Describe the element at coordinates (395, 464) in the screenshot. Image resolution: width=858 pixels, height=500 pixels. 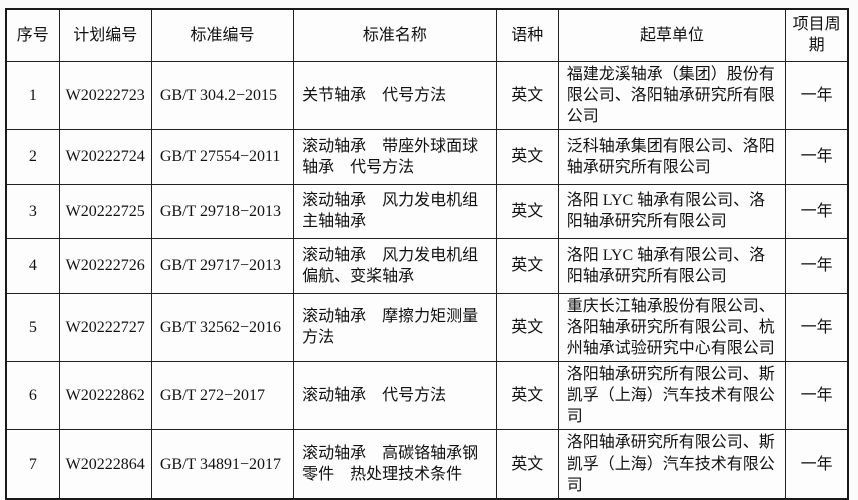
I see `cell-standard-name: 滚动轴承 高碳铬轴承钢零件 热处理技术条件` at that location.